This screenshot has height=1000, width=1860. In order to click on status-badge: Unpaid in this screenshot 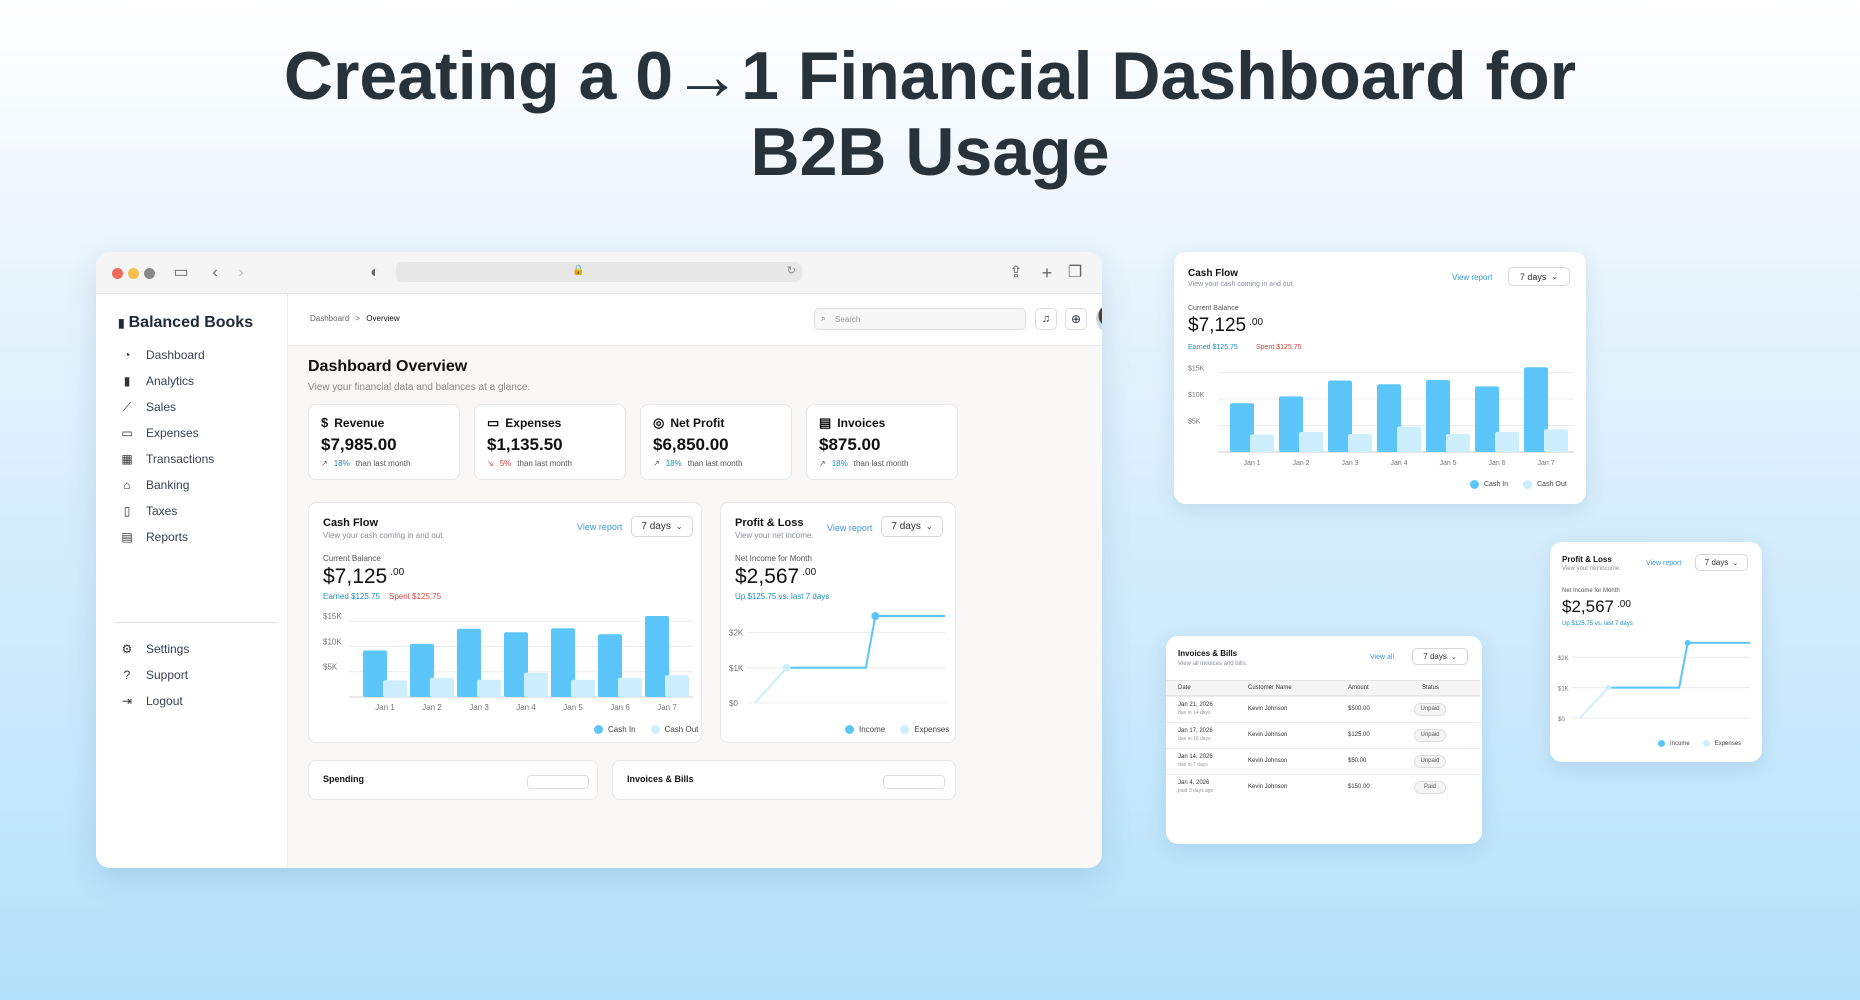, I will do `click(1430, 709)`.